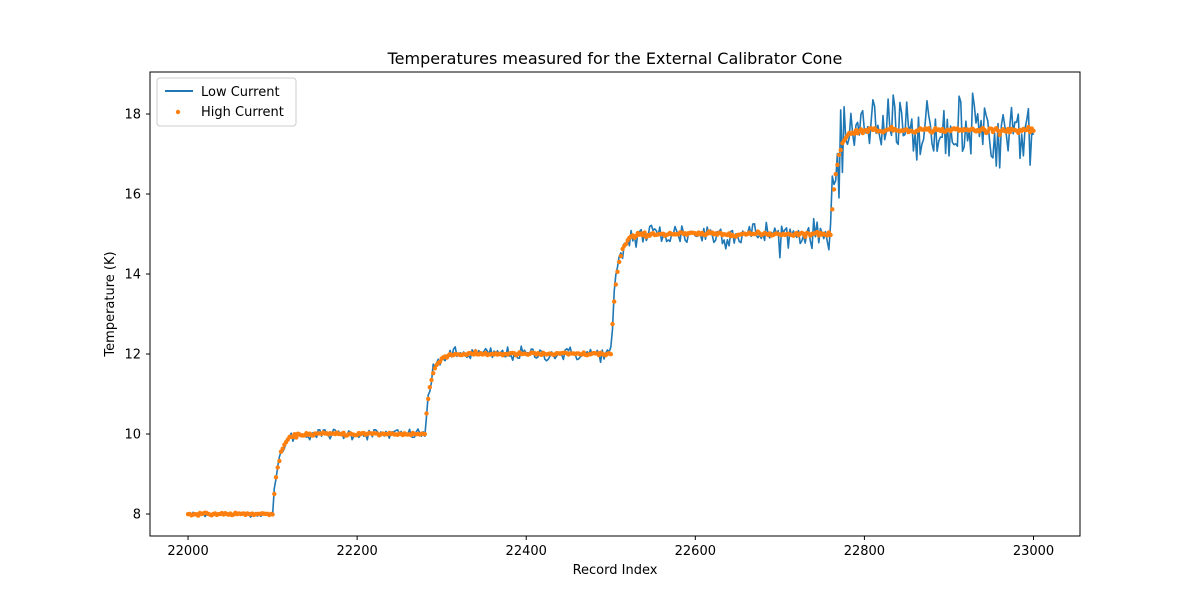  Describe the element at coordinates (132, 435) in the screenshot. I see `y-tick-label: 10` at that location.